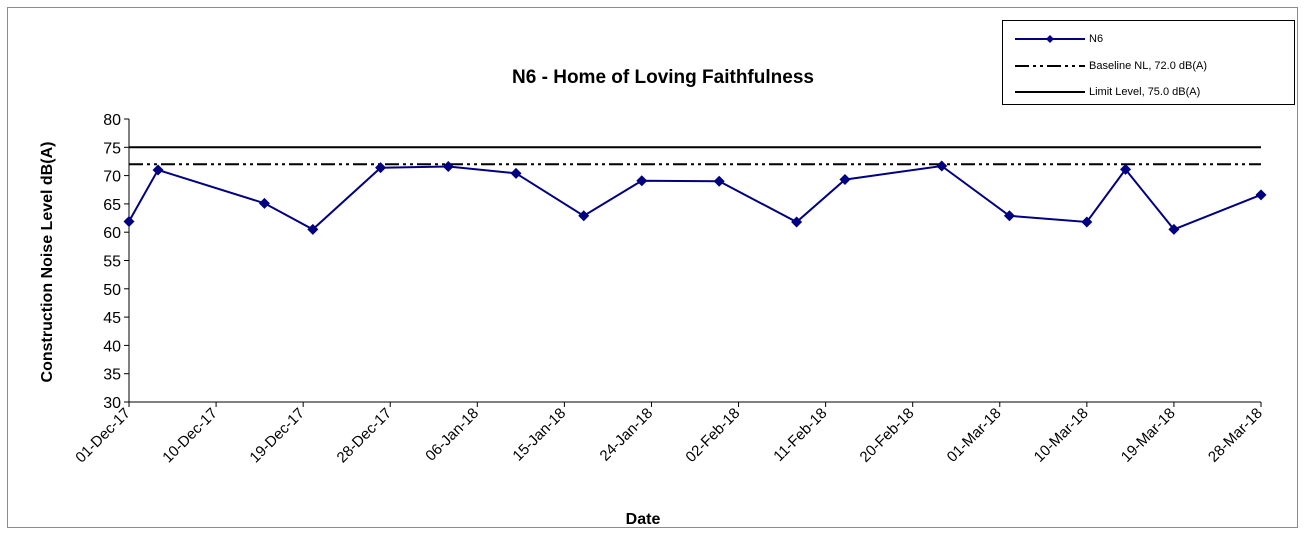  I want to click on x-tick-label: 19-Dec-17, so click(277, 436).